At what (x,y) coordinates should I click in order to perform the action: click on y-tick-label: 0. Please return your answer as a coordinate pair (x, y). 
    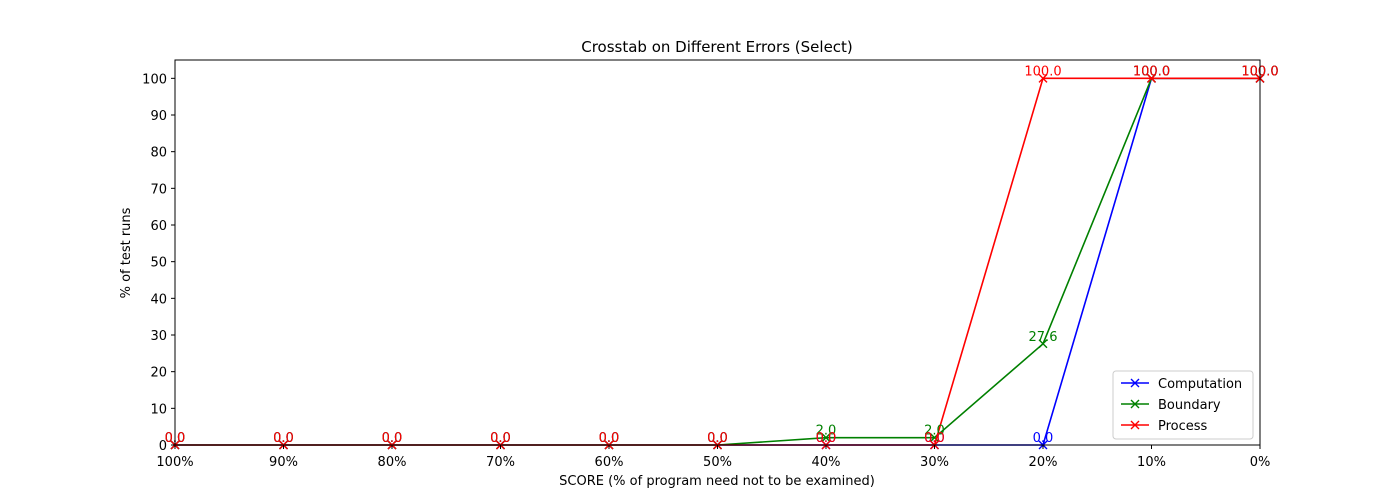
    Looking at the image, I should click on (163, 446).